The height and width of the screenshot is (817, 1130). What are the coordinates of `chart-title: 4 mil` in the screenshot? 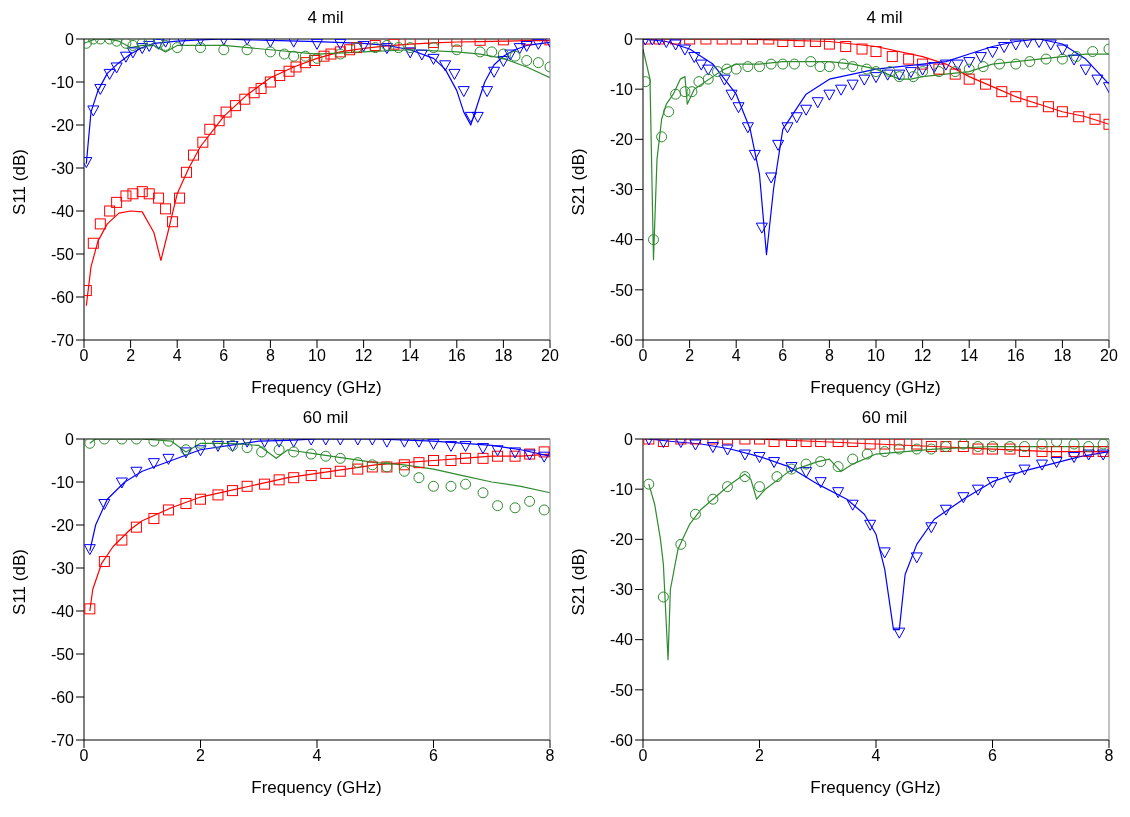 It's located at (884, 18).